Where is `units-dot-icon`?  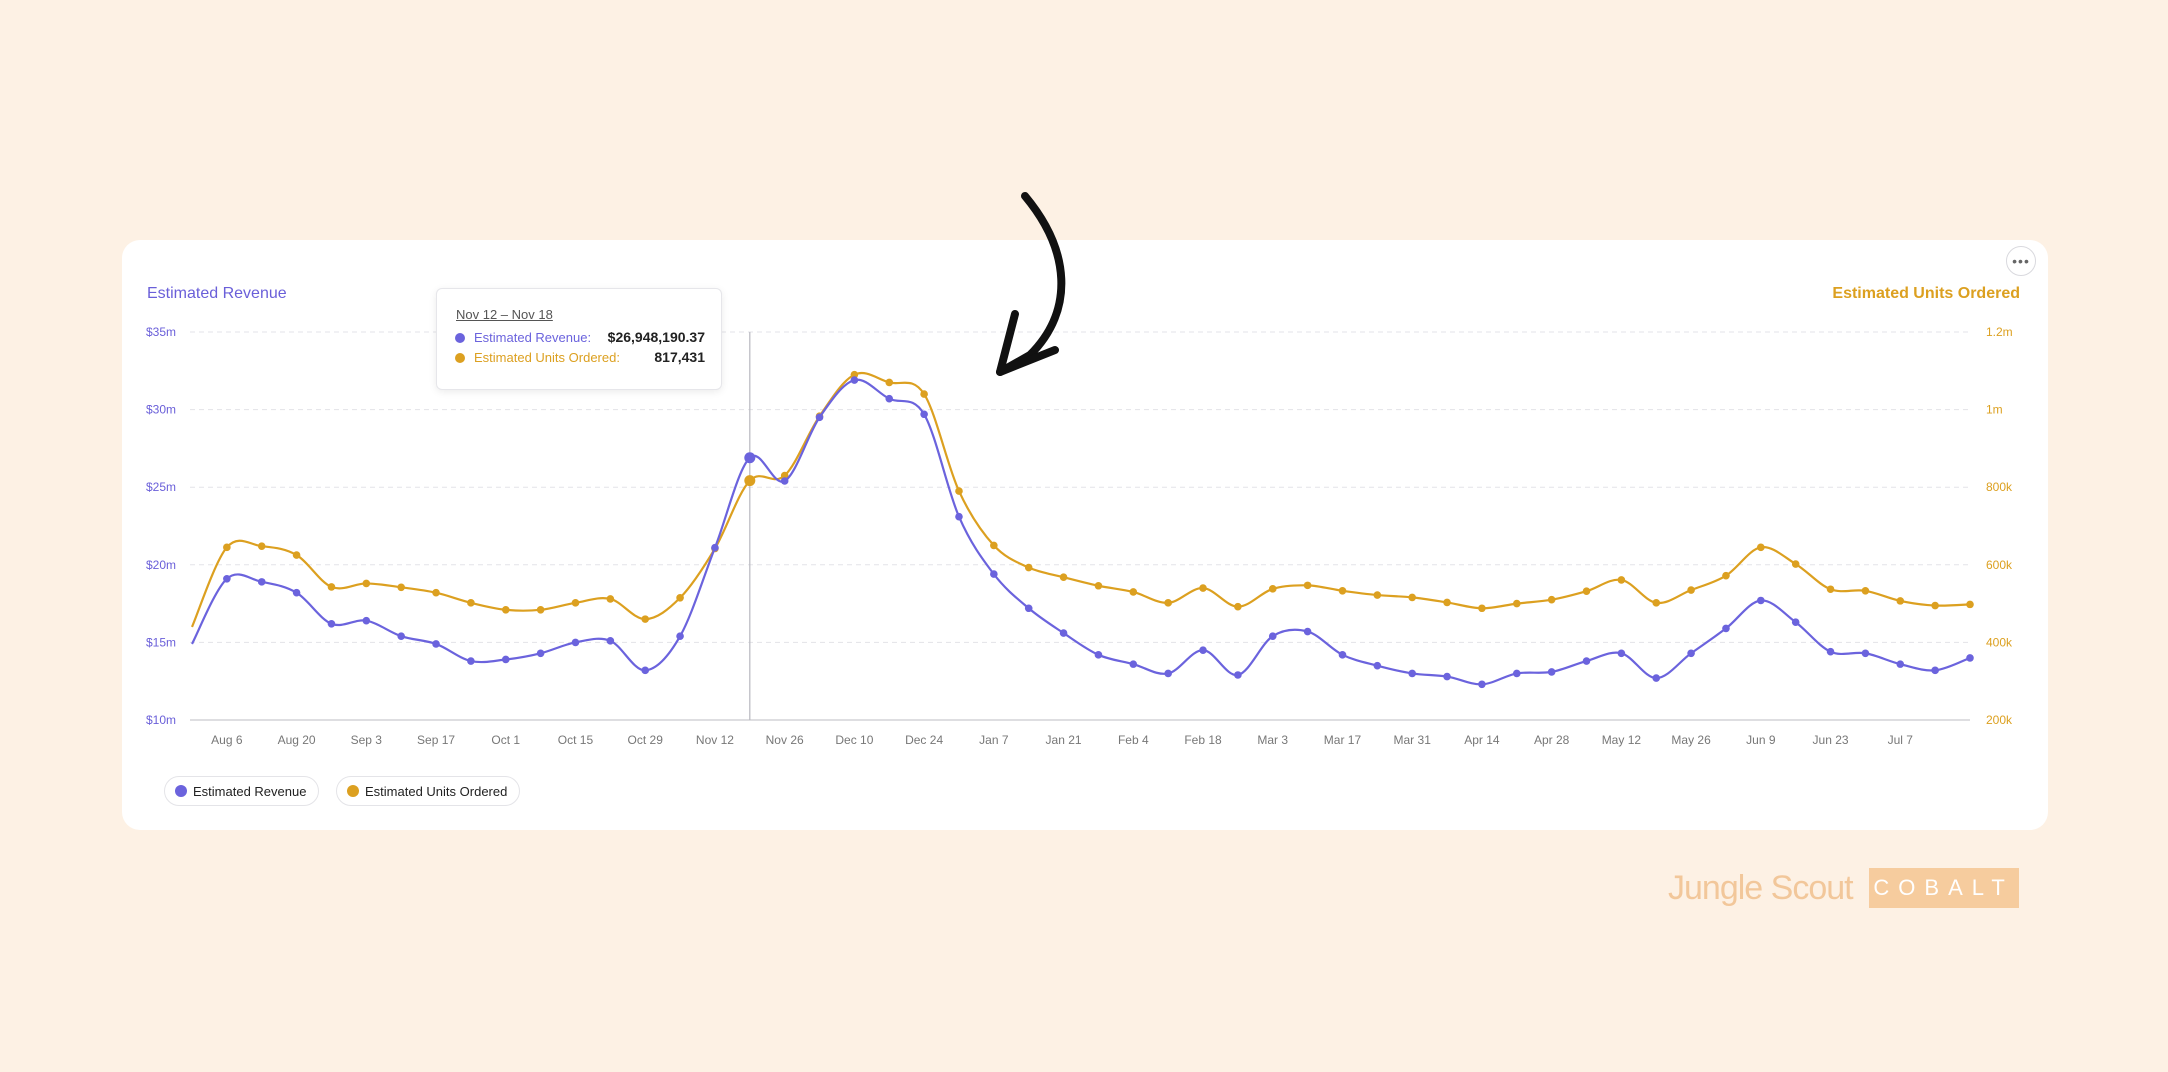
units-dot-icon is located at coordinates (460, 358).